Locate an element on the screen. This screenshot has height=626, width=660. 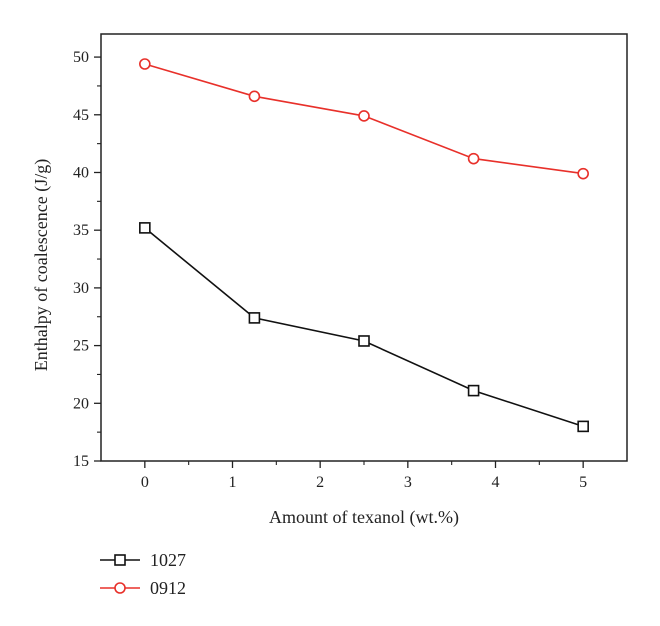
y-tick-label: 15 is located at coordinates (81, 461).